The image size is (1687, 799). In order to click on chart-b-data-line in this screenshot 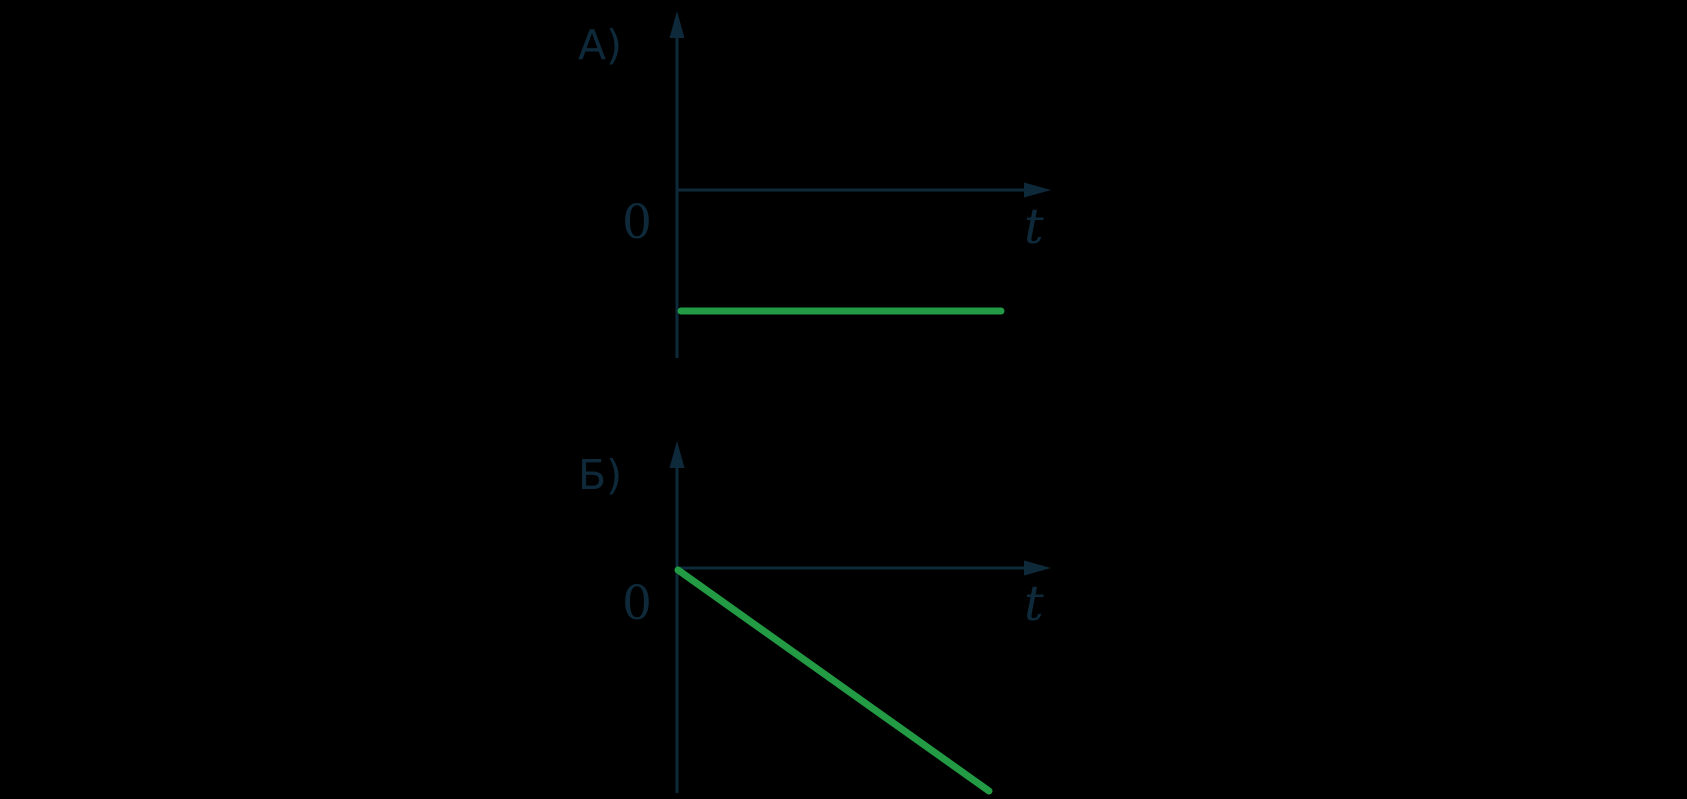, I will do `click(833, 680)`.